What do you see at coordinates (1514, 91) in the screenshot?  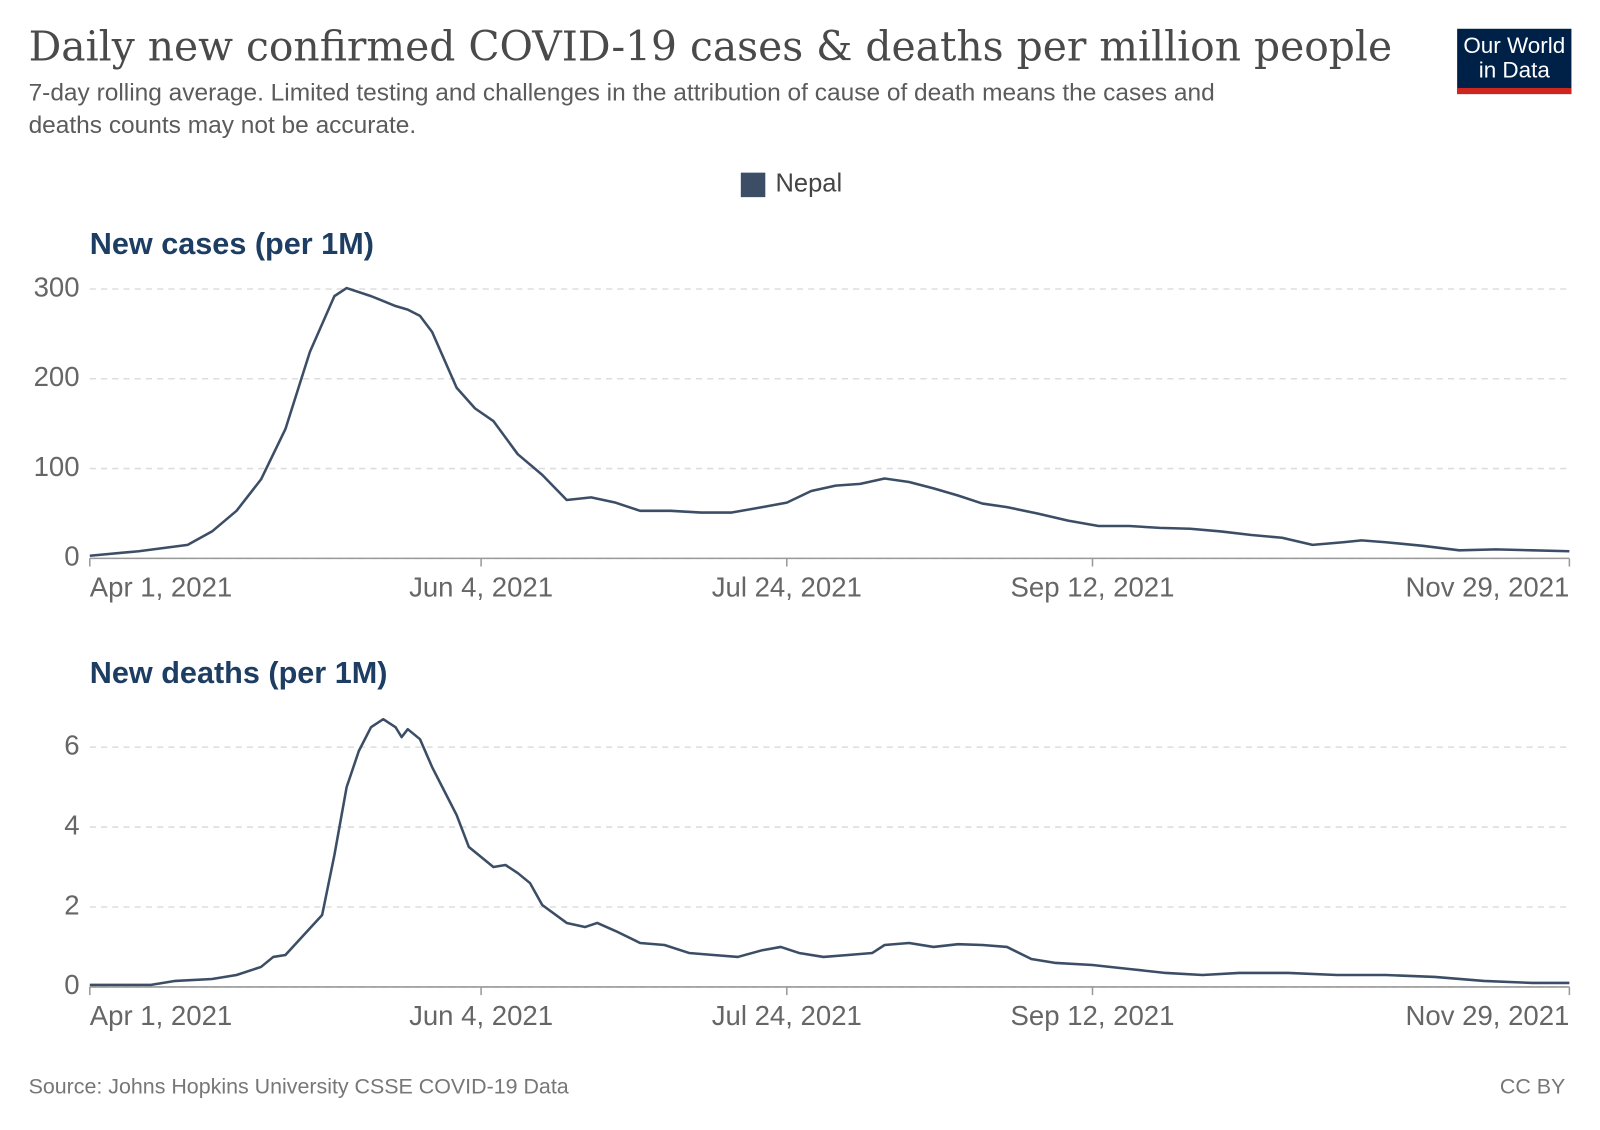 I see `logo-bar` at bounding box center [1514, 91].